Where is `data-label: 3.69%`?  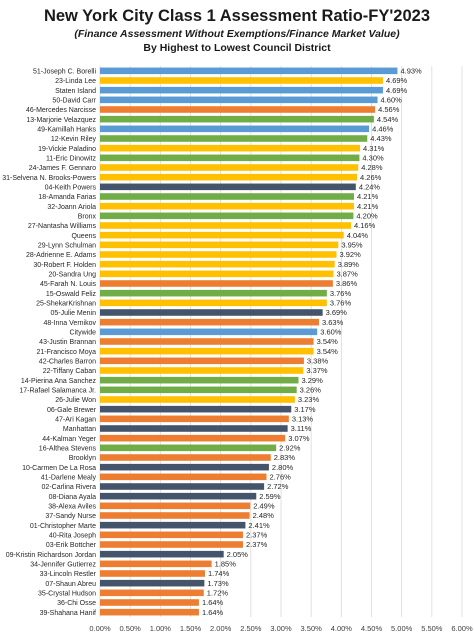 data-label: 3.69% is located at coordinates (337, 312).